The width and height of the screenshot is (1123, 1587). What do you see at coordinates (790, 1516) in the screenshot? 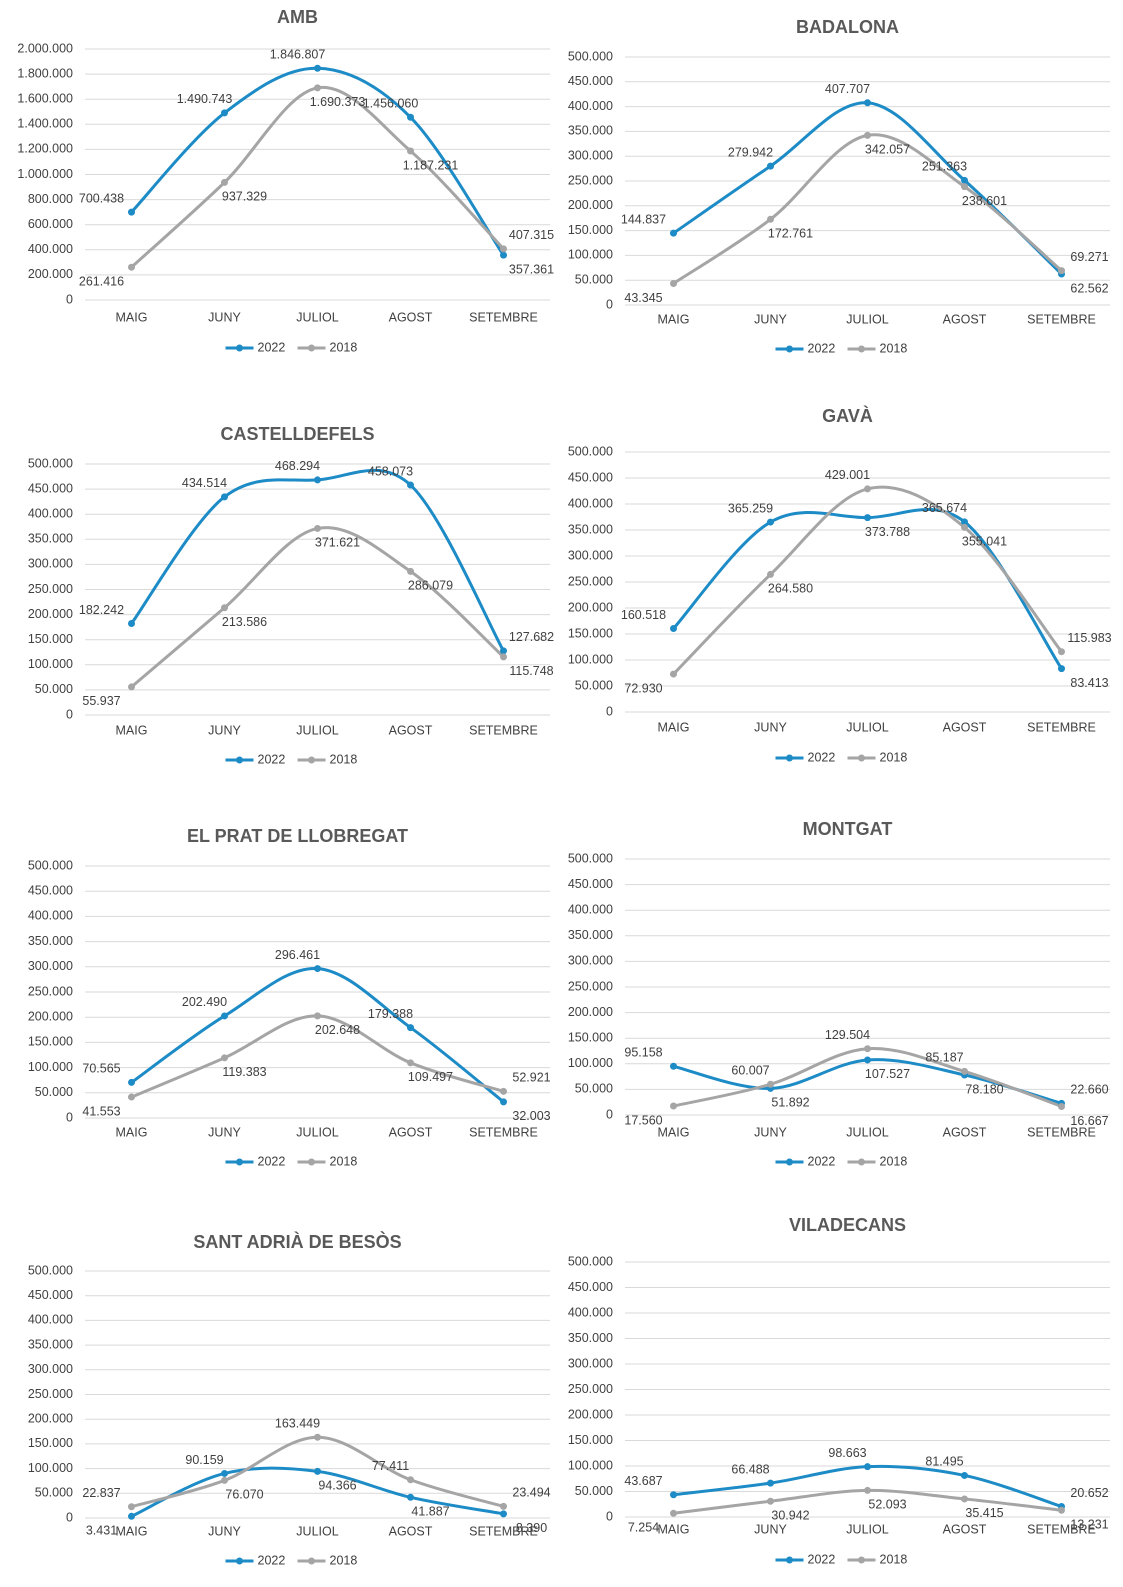
I see `data-label: 30.942` at bounding box center [790, 1516].